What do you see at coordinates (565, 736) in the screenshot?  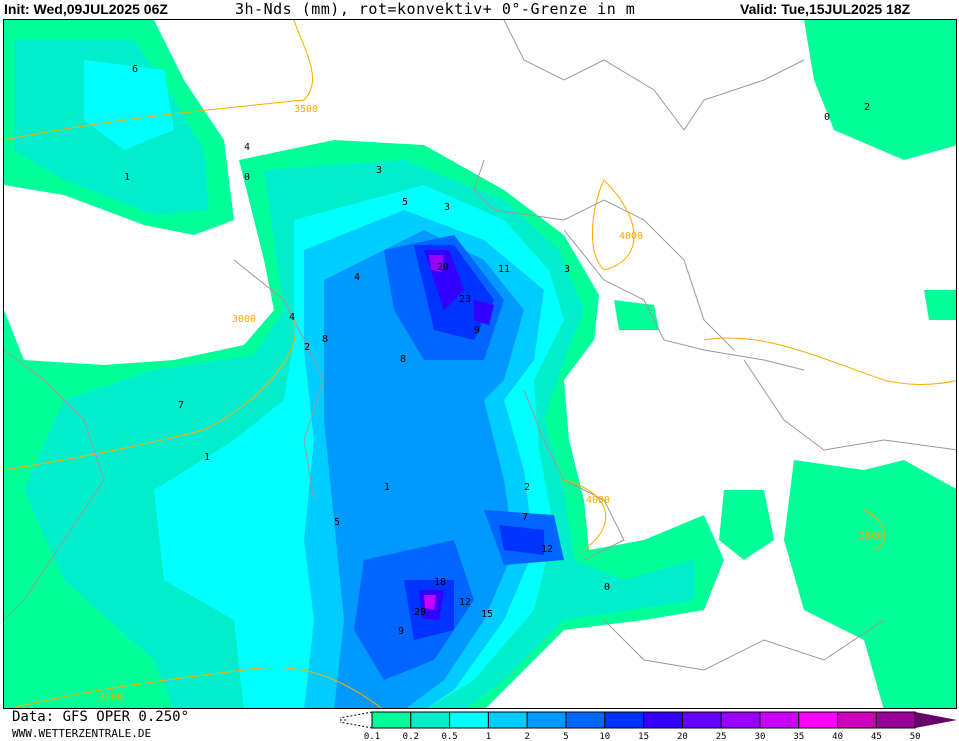 I see `legend-label: 5` at bounding box center [565, 736].